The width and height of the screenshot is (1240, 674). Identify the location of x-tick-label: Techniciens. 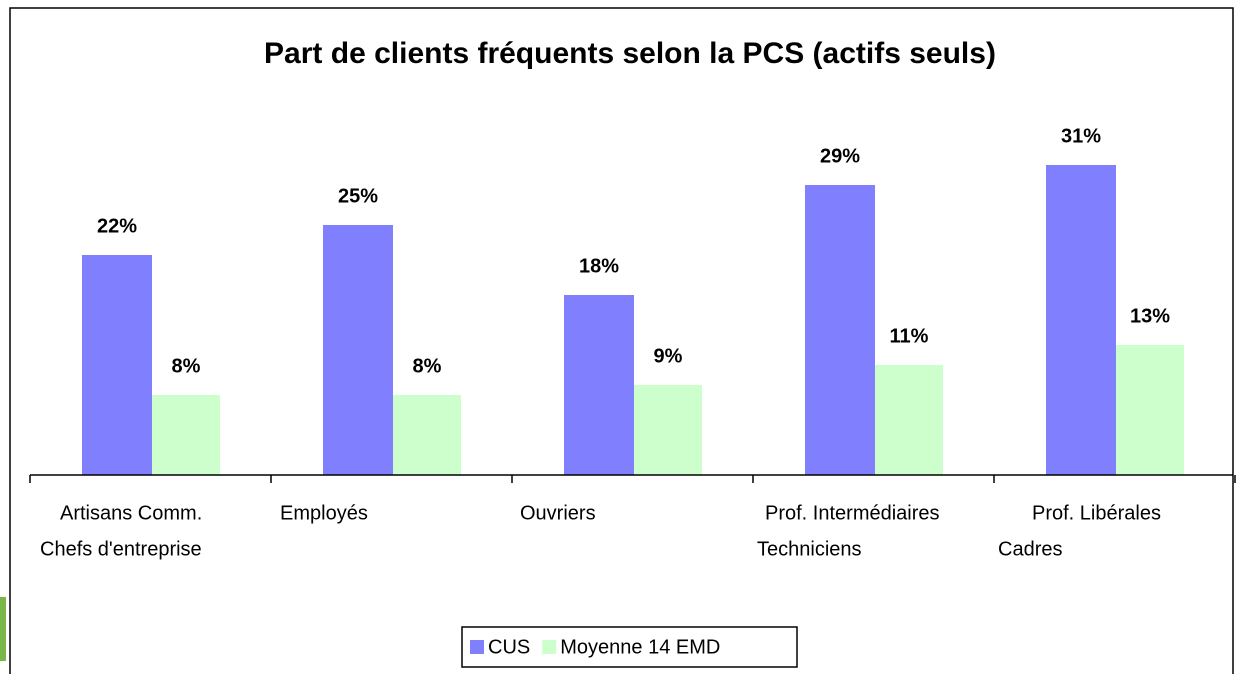
(809, 549).